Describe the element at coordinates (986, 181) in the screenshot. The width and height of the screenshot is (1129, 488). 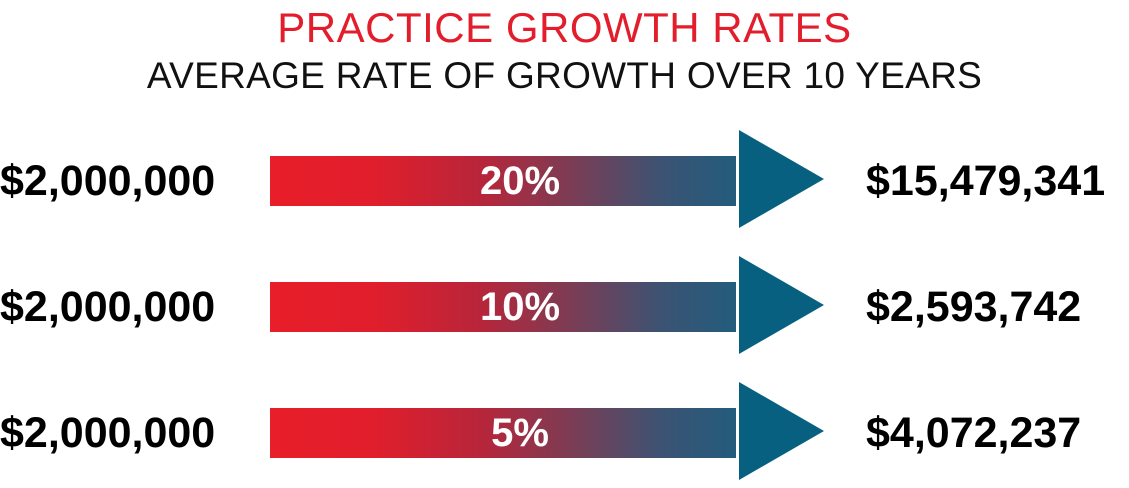
I see `end-value: $15,479,341` at that location.